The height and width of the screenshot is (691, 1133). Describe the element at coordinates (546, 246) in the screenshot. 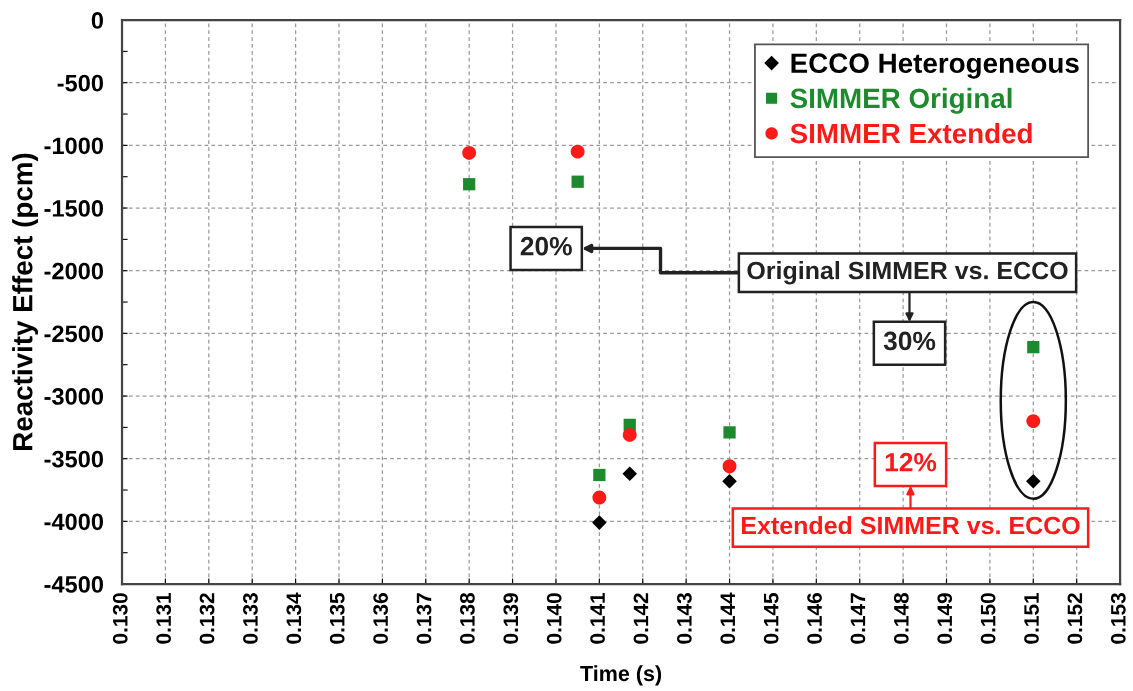

I see `annotation: 20%` at that location.